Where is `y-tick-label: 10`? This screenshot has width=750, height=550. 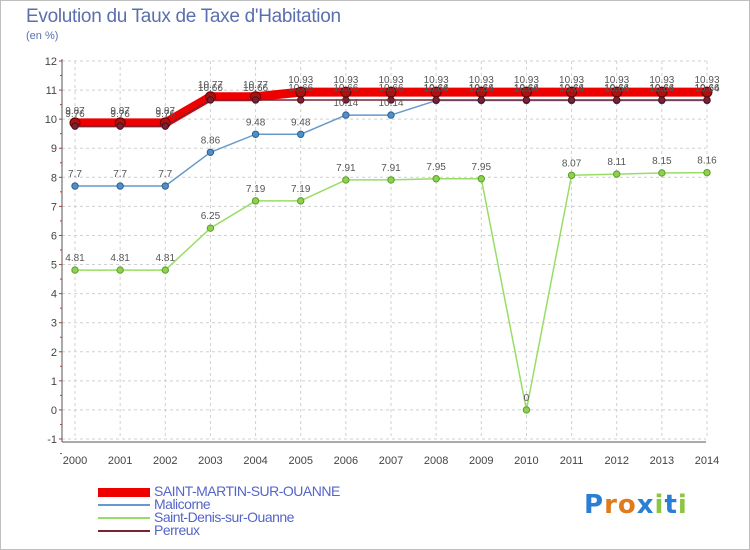
y-tick-label: 10 is located at coordinates (51, 120).